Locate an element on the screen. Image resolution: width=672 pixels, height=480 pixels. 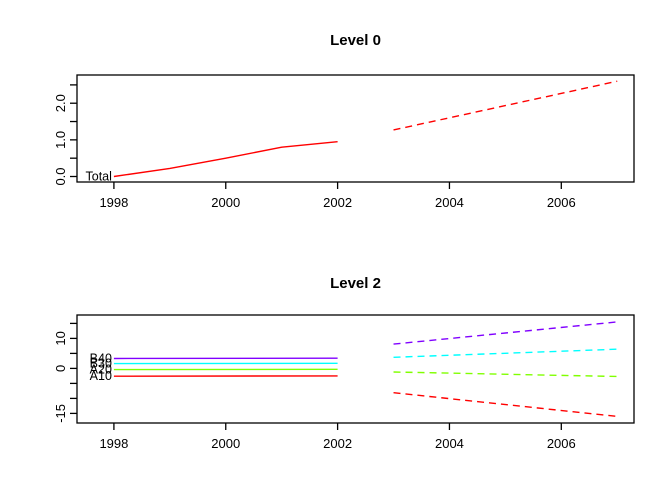
y-tick-label: 1.0 is located at coordinates (60, 140).